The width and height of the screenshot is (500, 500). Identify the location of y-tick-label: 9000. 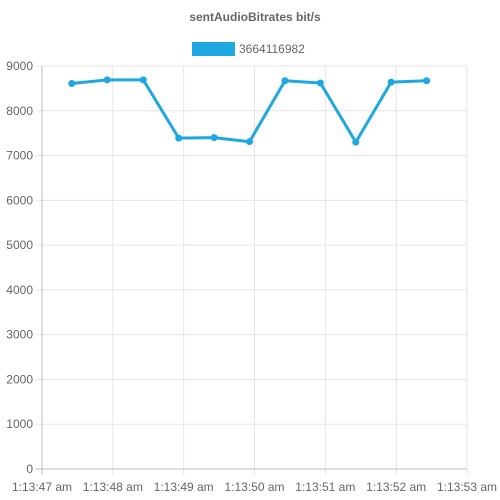
(19, 66).